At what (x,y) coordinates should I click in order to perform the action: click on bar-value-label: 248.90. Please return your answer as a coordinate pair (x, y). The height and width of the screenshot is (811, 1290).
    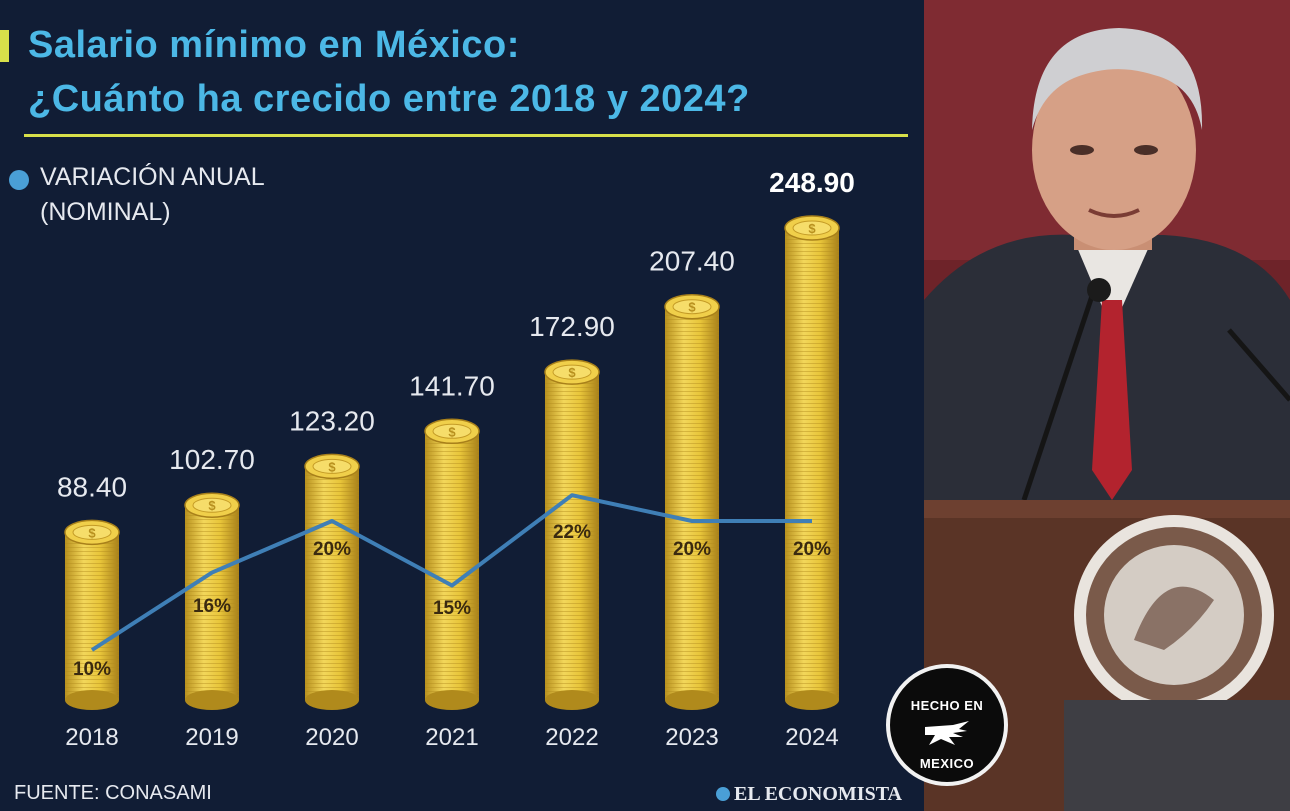
    Looking at the image, I should click on (812, 182).